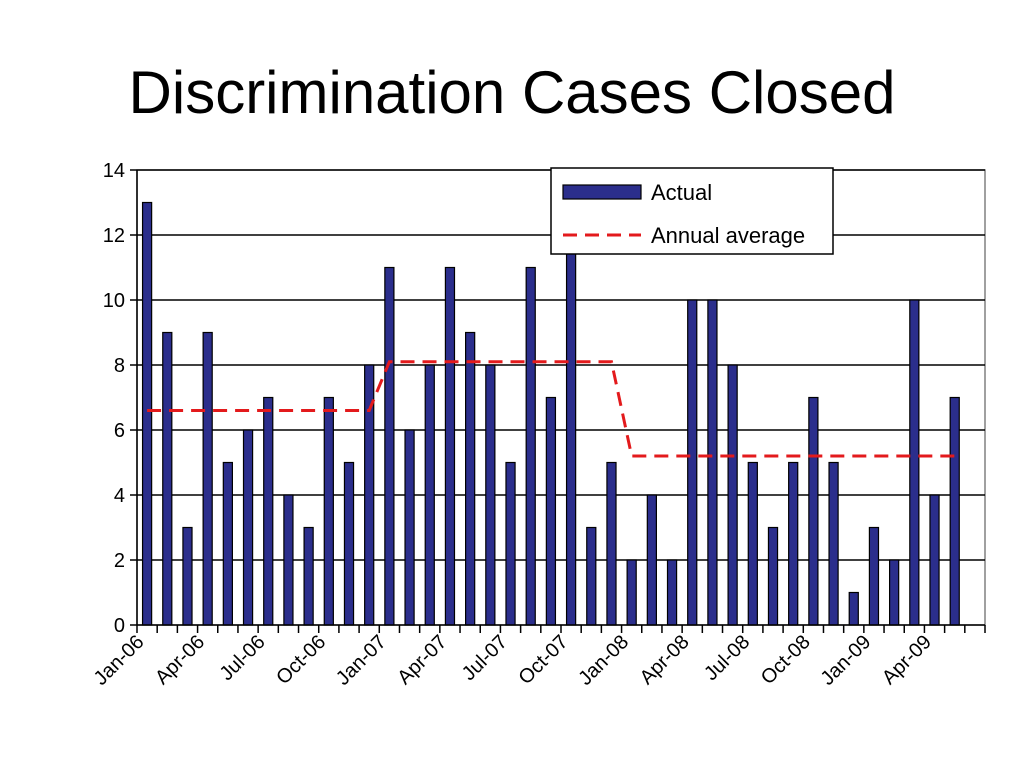 The width and height of the screenshot is (1024, 768). What do you see at coordinates (665, 660) in the screenshot?
I see `x-tick-label: Apr-08` at bounding box center [665, 660].